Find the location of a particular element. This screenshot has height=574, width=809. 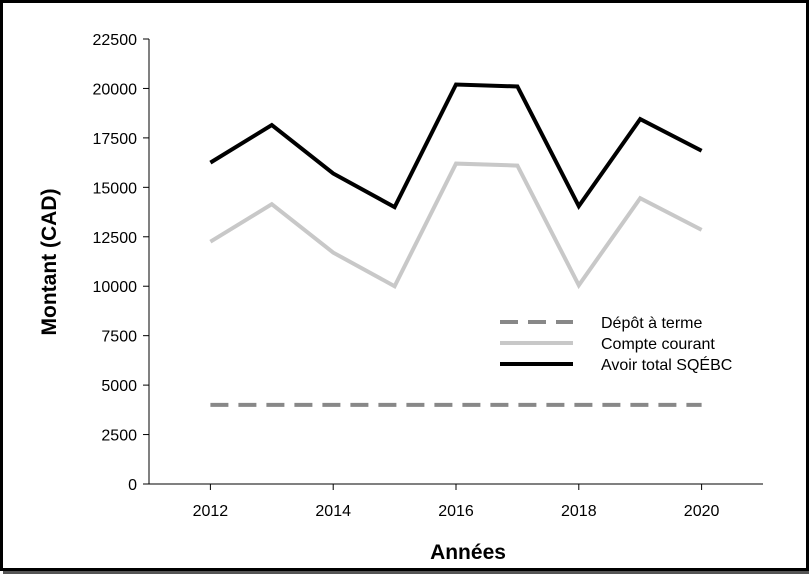

x-axis-ticks: 2012 2014 2016 2018 2020 is located at coordinates (456, 502).